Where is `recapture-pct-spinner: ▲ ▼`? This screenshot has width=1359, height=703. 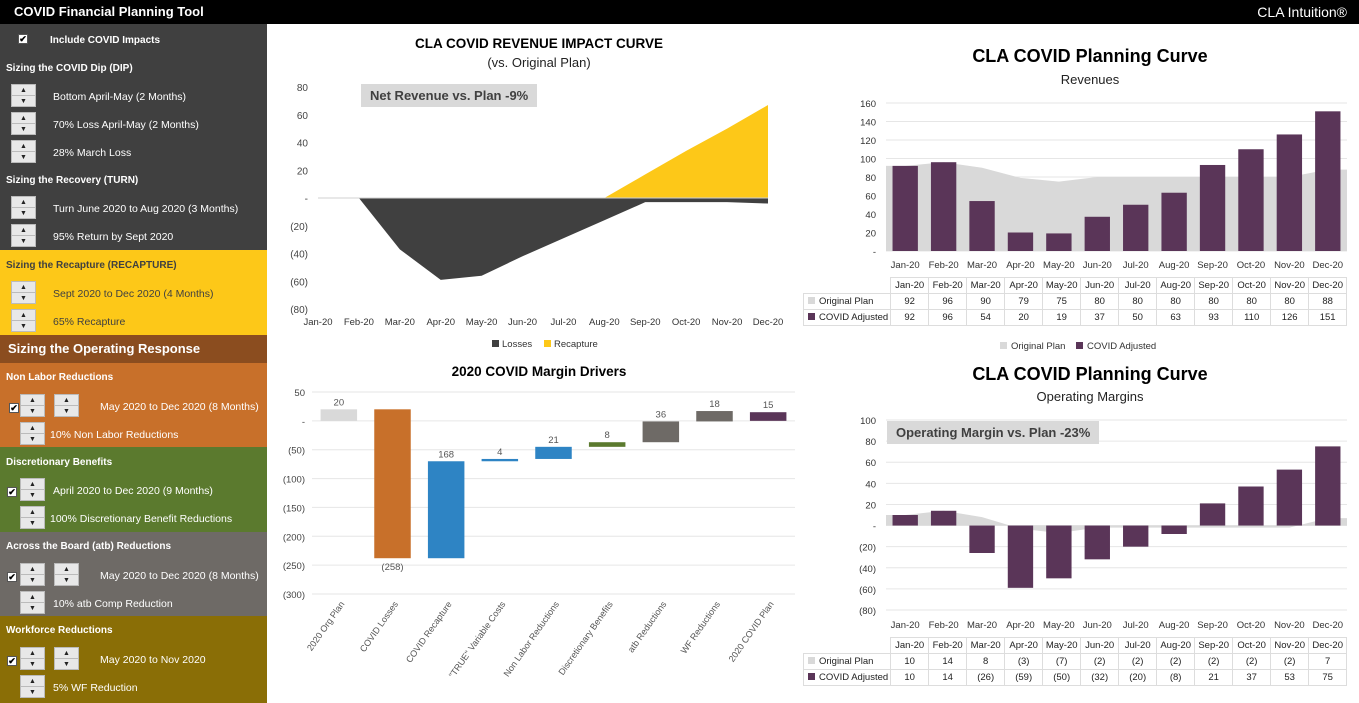 recapture-pct-spinner: ▲ ▼ is located at coordinates (23, 320).